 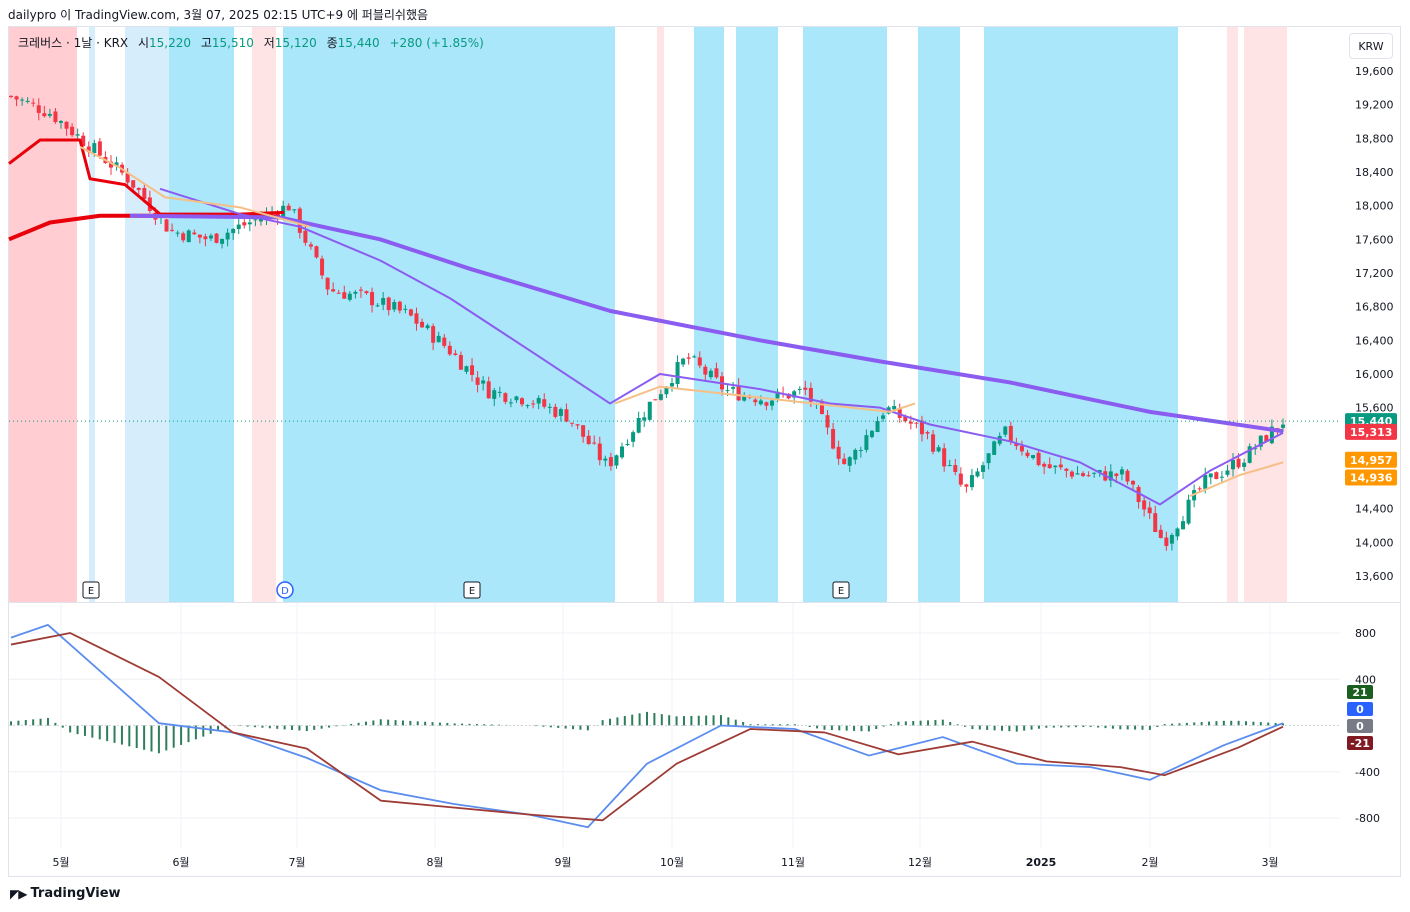 What do you see at coordinates (1374, 509) in the screenshot?
I see `price-tick-label: 14,400` at bounding box center [1374, 509].